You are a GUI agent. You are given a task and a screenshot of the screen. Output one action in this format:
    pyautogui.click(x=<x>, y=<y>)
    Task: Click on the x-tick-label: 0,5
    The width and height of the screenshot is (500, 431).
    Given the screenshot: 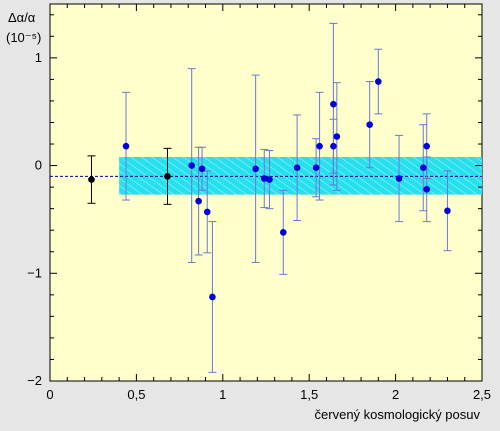 What is the action you would take?
    pyautogui.click(x=136, y=394)
    